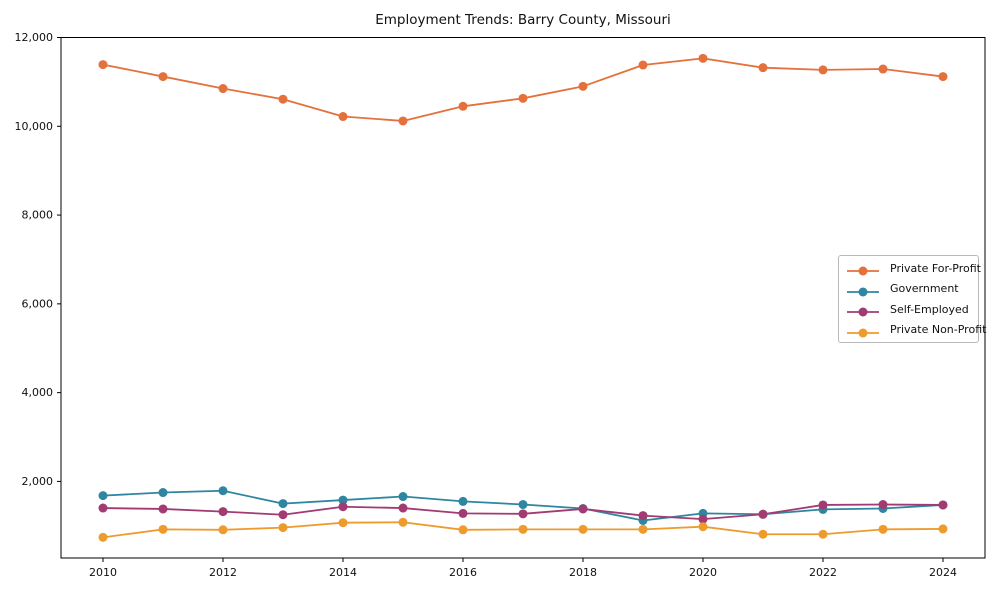 Image resolution: width=1000 pixels, height=600 pixels. I want to click on x-tick-label: 2022, so click(823, 572).